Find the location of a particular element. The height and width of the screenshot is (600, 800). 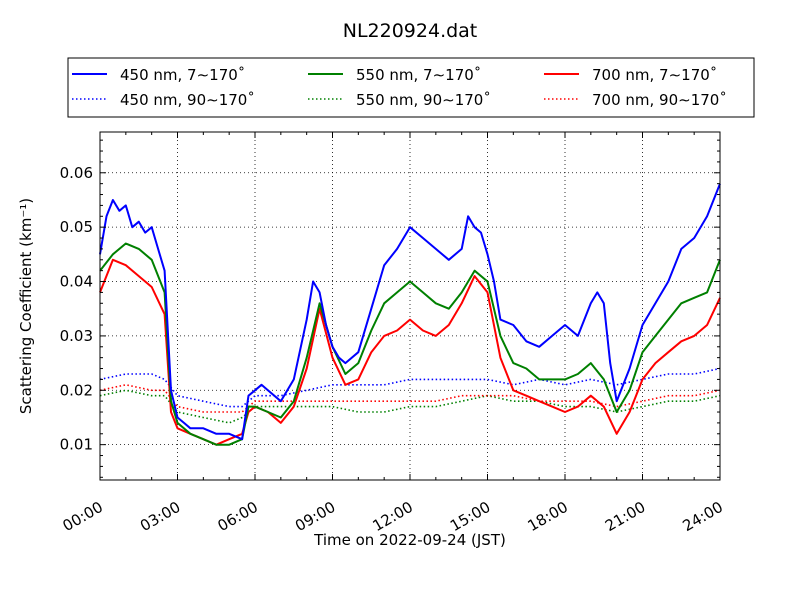

x-tick-label: 09:00 is located at coordinates (315, 516).